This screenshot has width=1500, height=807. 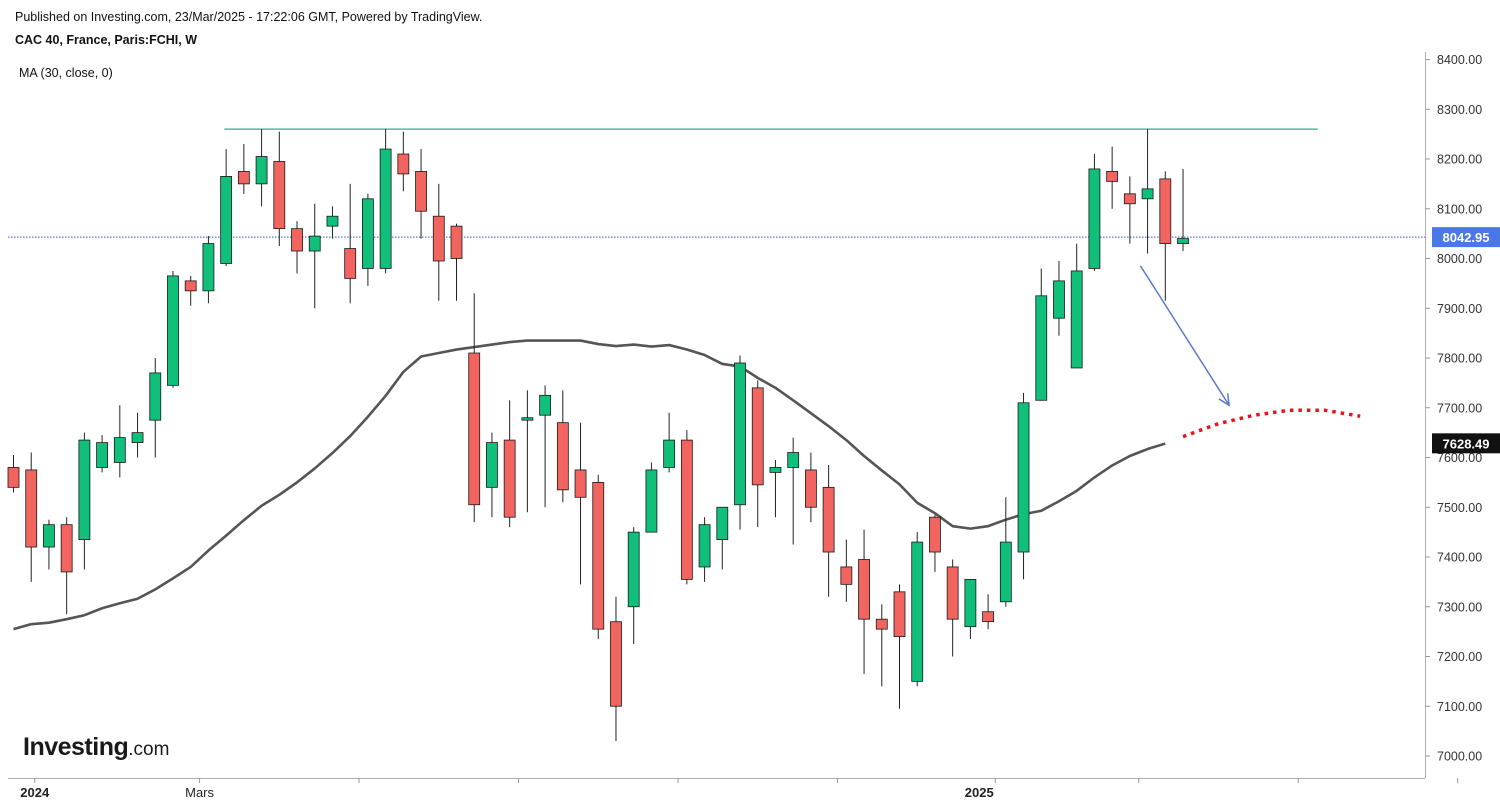 What do you see at coordinates (1459, 707) in the screenshot?
I see `y-tick-label: 7100.00` at bounding box center [1459, 707].